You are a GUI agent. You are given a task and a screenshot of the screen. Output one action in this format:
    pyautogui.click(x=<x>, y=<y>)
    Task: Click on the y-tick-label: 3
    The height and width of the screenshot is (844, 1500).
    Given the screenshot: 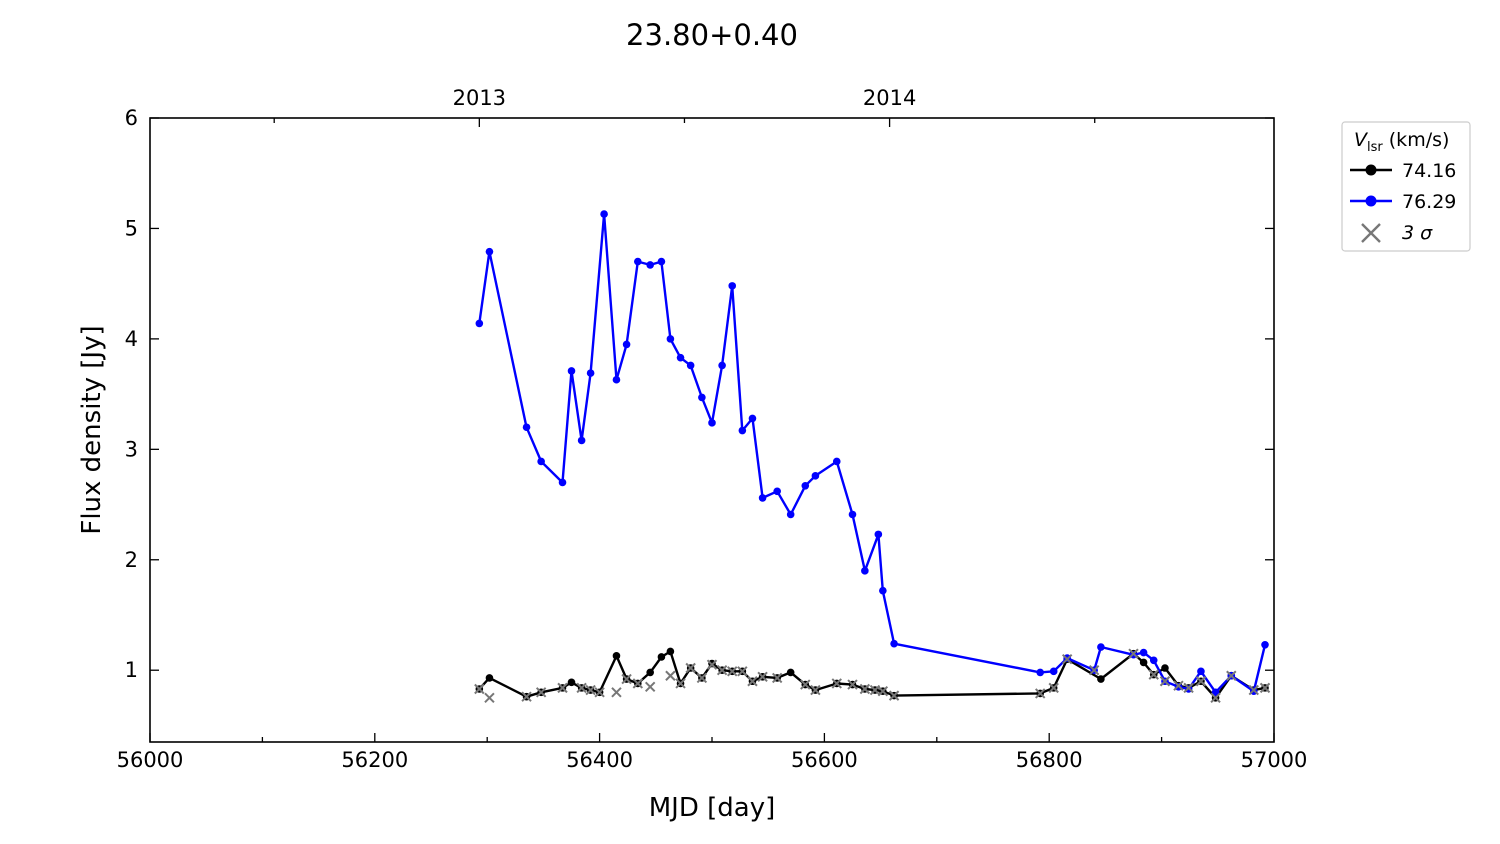 What is the action you would take?
    pyautogui.click(x=131, y=449)
    